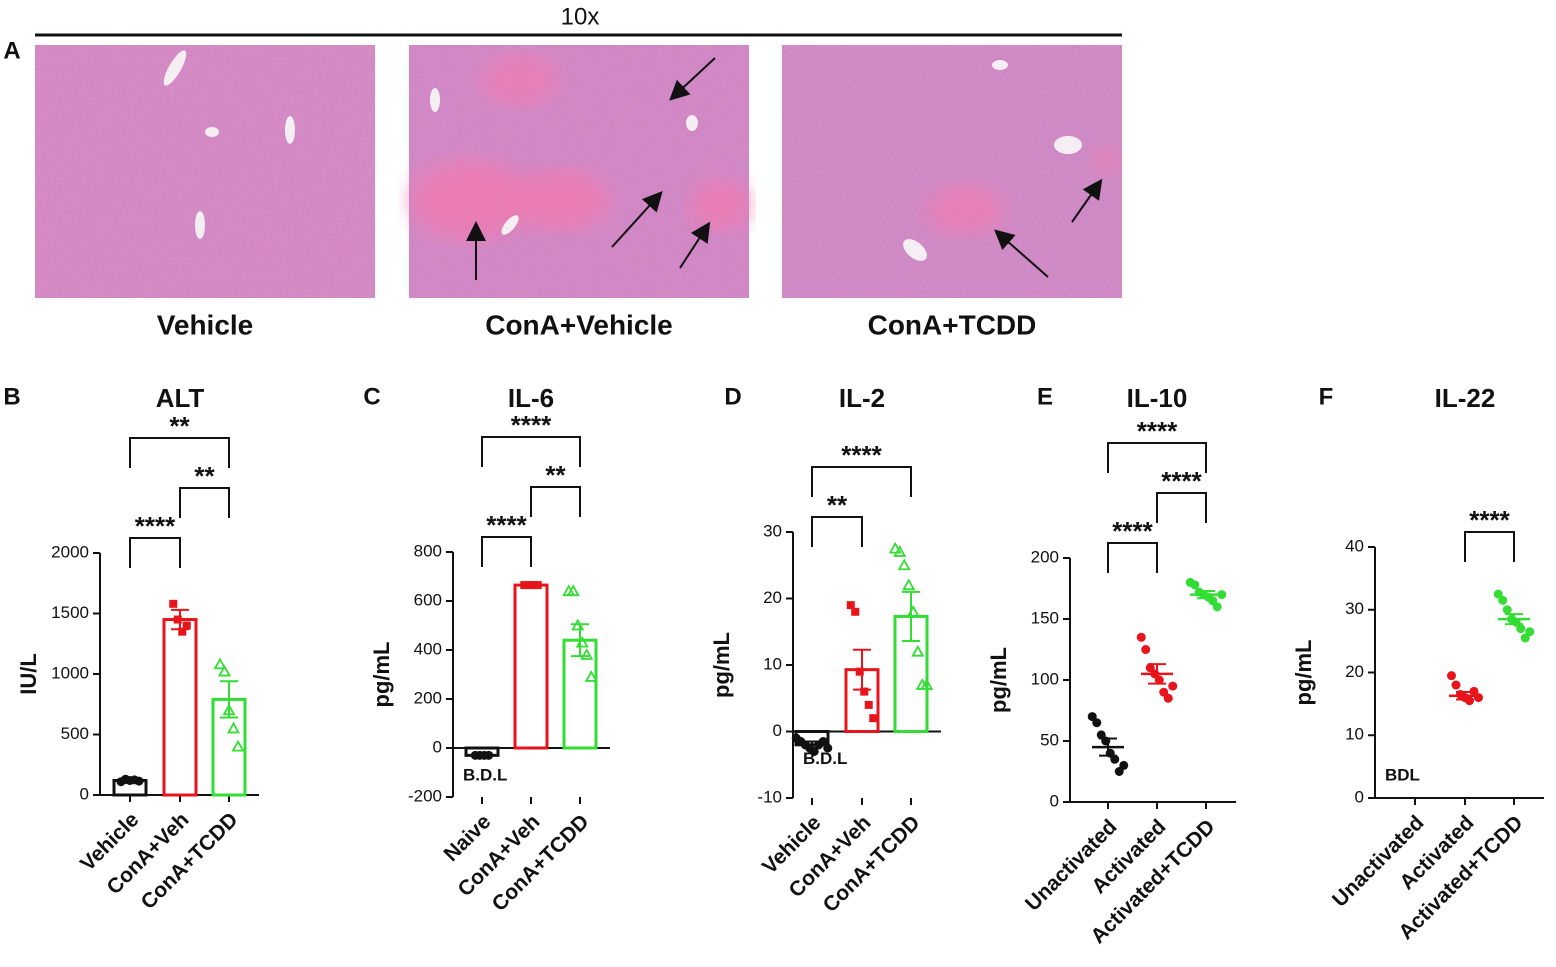 The width and height of the screenshot is (1556, 967). I want to click on chart-title: IL-2, so click(862, 398).